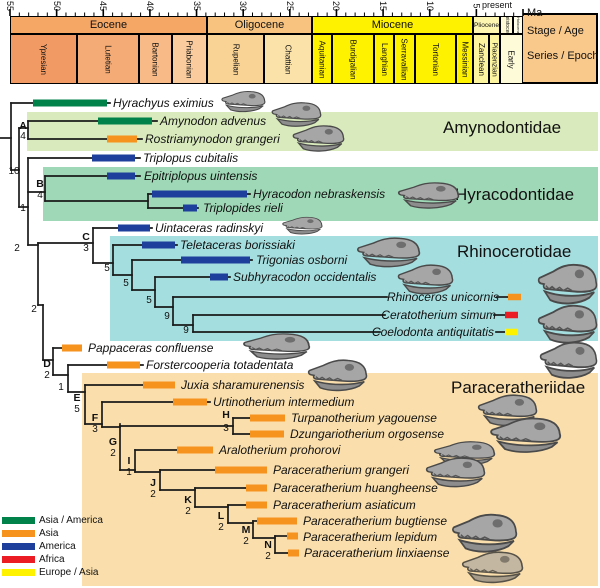 The width and height of the screenshot is (600, 588). What do you see at coordinates (438, 315) in the screenshot?
I see `taxon-label: Ceratotherium simum` at bounding box center [438, 315].